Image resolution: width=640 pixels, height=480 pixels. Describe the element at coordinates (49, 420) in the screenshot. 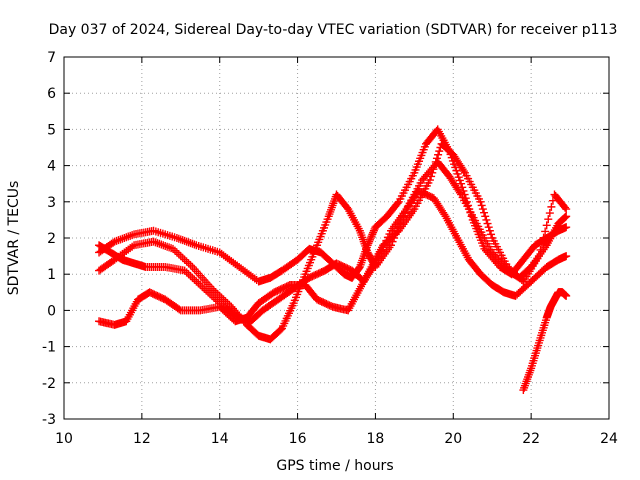

I see `y-tick-label: -3` at that location.